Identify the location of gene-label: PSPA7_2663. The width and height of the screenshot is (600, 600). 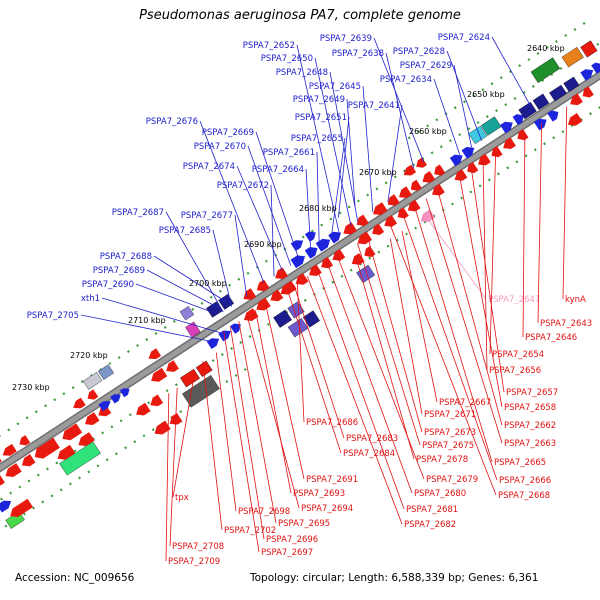
(530, 444).